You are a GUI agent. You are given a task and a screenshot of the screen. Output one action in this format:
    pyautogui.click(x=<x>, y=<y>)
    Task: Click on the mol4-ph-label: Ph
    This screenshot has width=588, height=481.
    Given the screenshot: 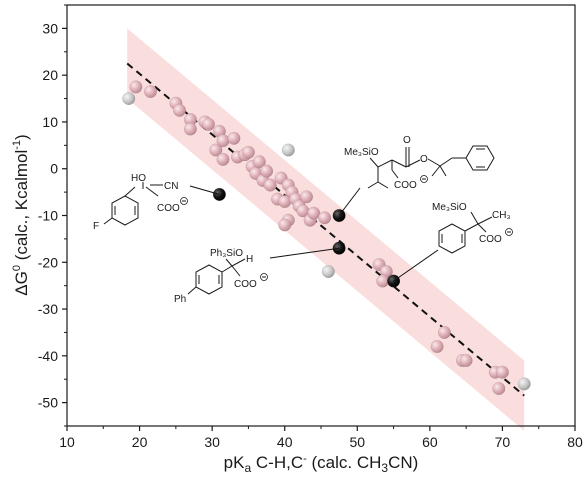 What is the action you would take?
    pyautogui.click(x=180, y=299)
    